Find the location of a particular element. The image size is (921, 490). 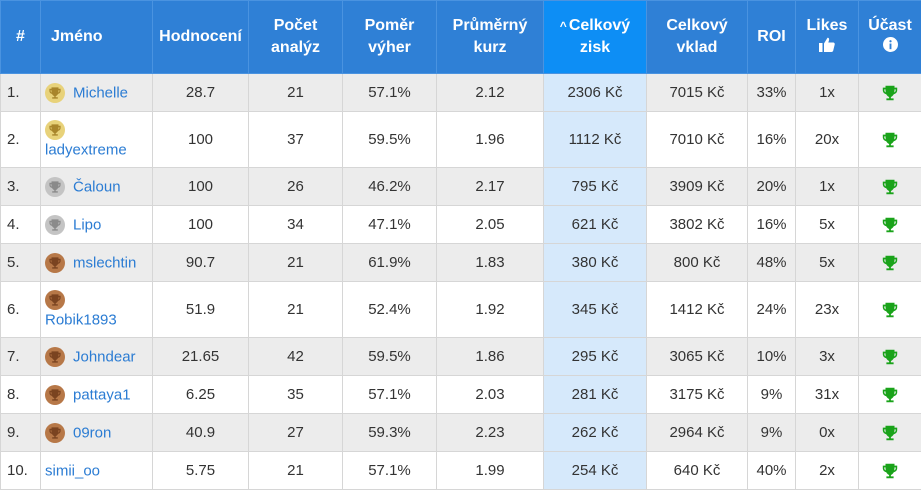

stake-cell: 2964 Kč is located at coordinates (697, 433).